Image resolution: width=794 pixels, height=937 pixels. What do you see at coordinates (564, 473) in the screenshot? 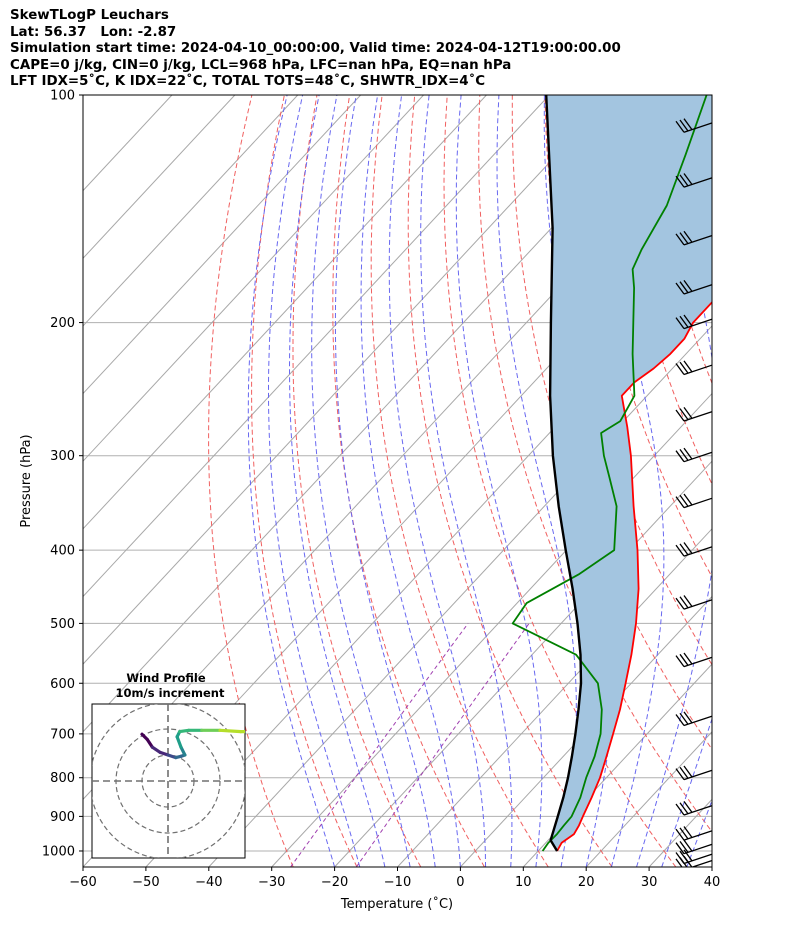
I see `parcel-profile-line` at bounding box center [564, 473].